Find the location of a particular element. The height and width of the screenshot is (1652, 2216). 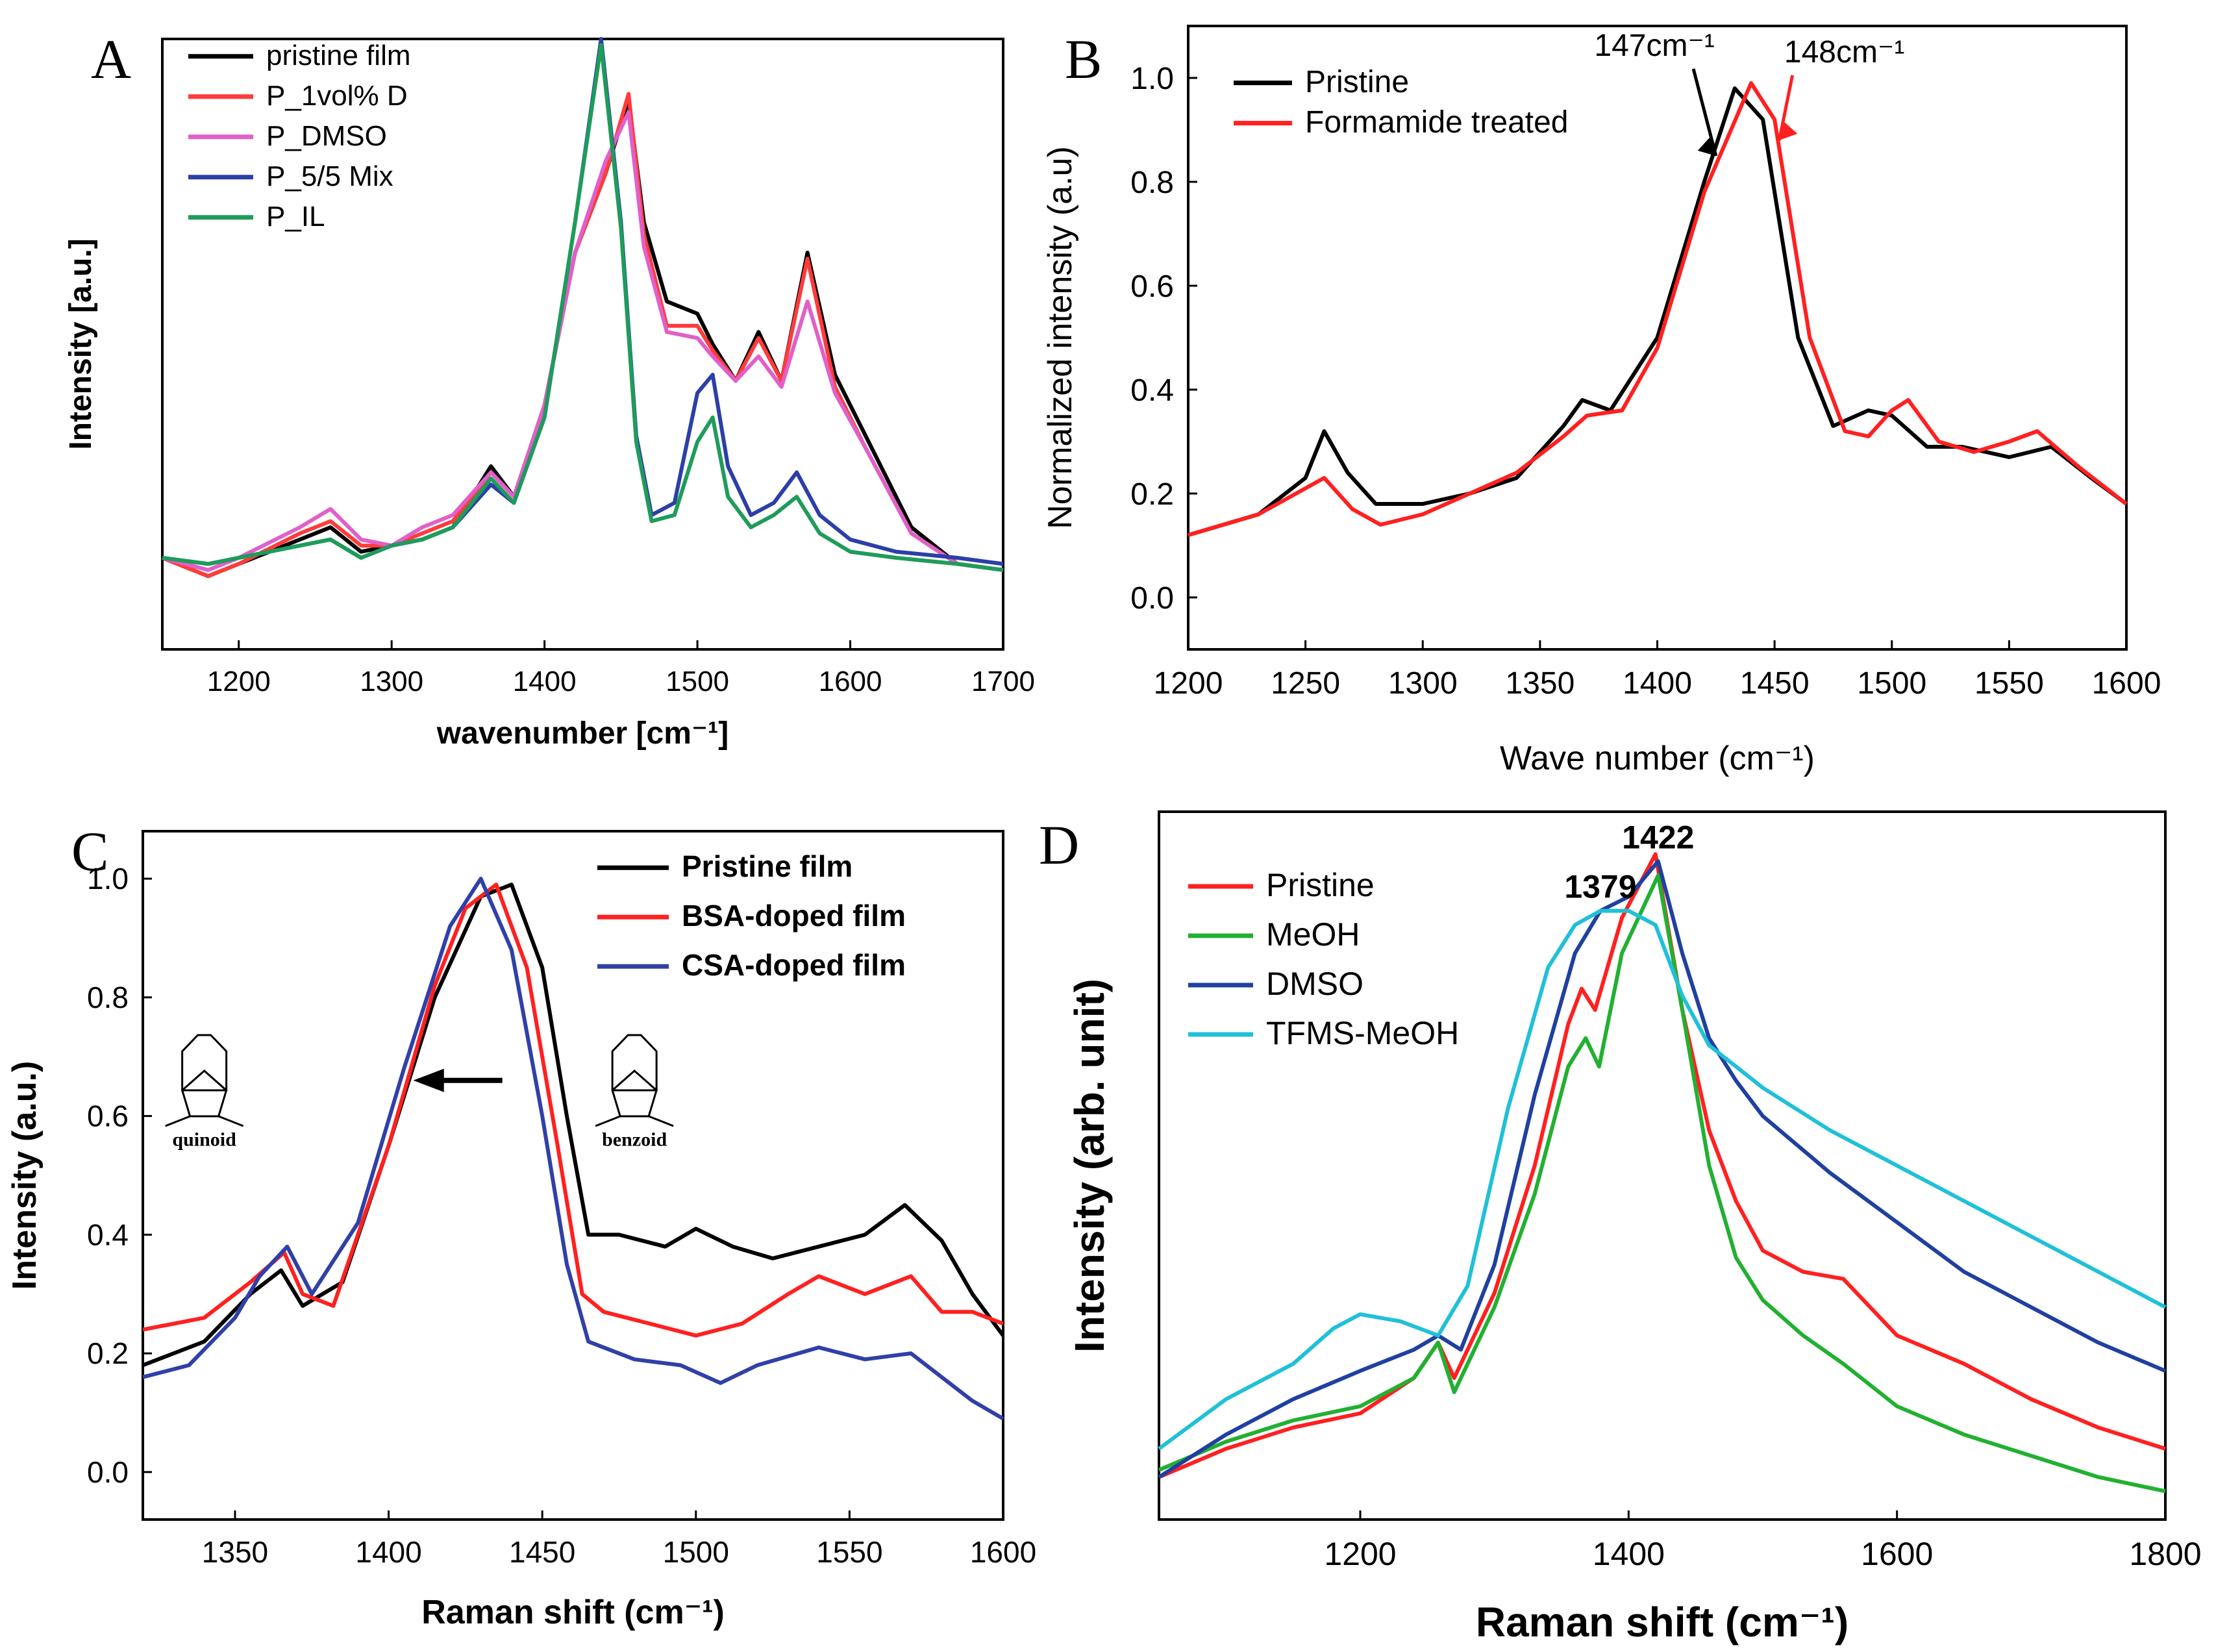

series-line-bsa-doped-film is located at coordinates (573, 1110).